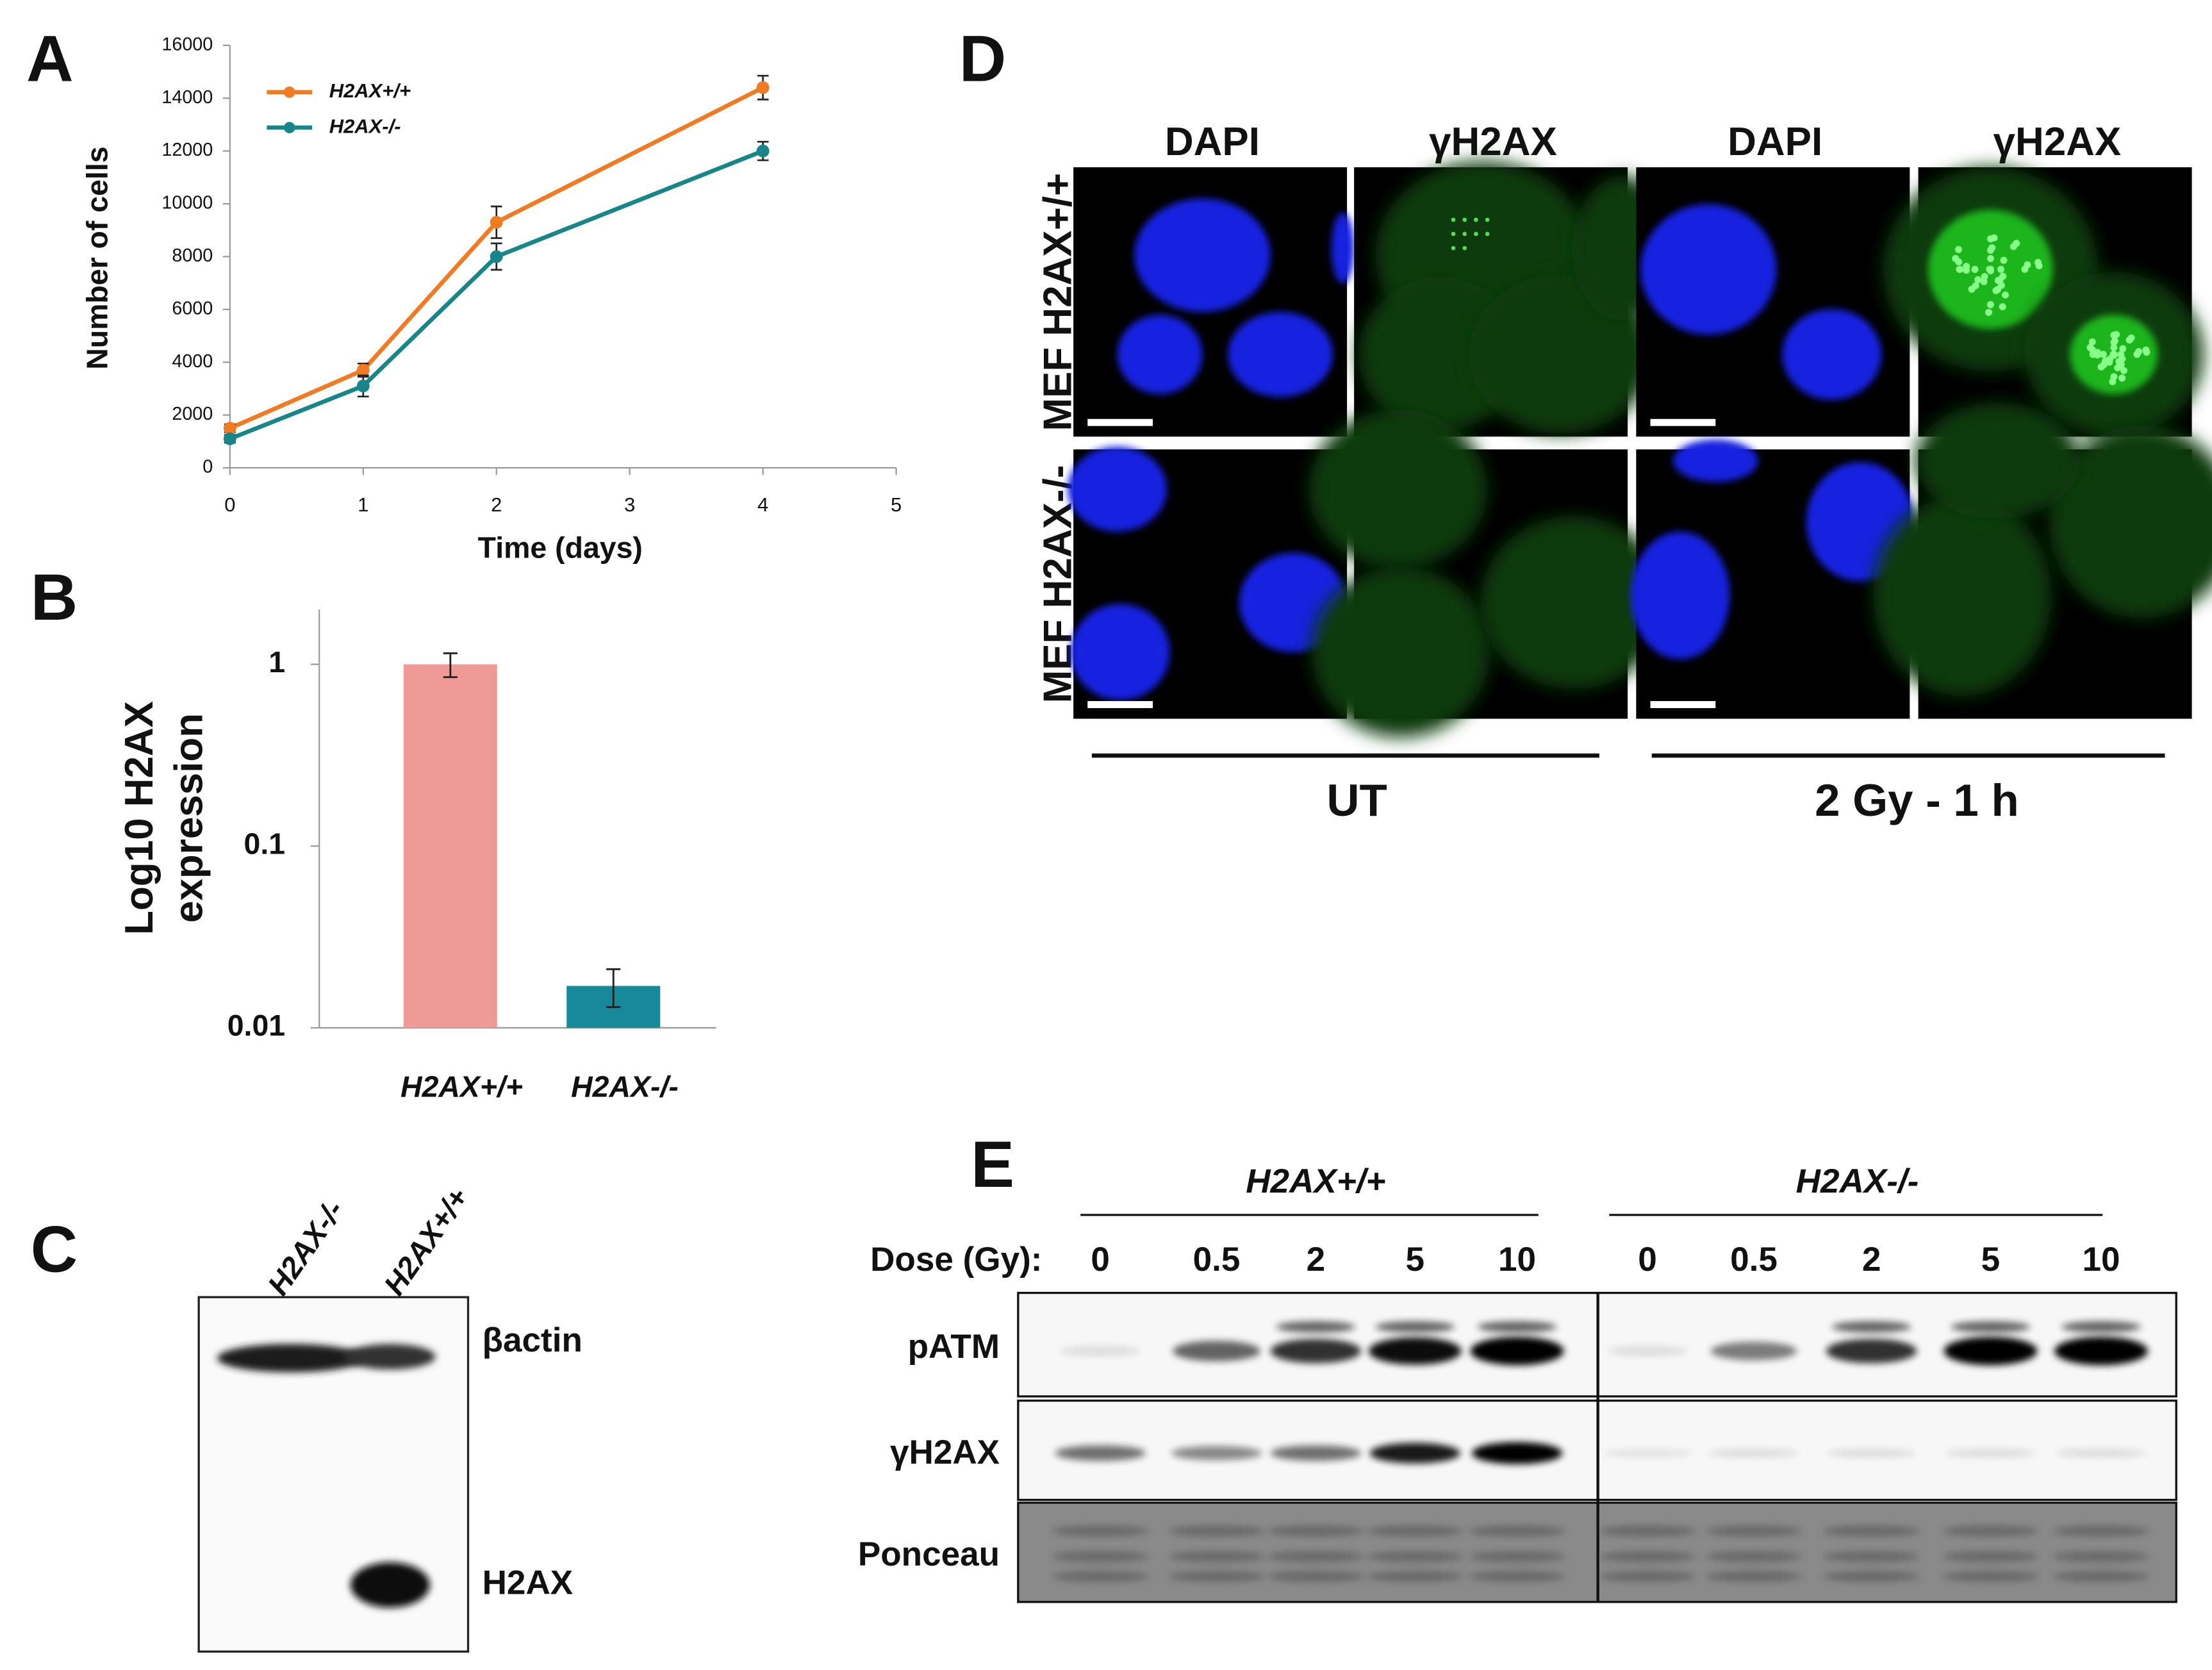 The width and height of the screenshot is (2212, 1670). I want to click on y-tick-label: 16000, so click(187, 44).